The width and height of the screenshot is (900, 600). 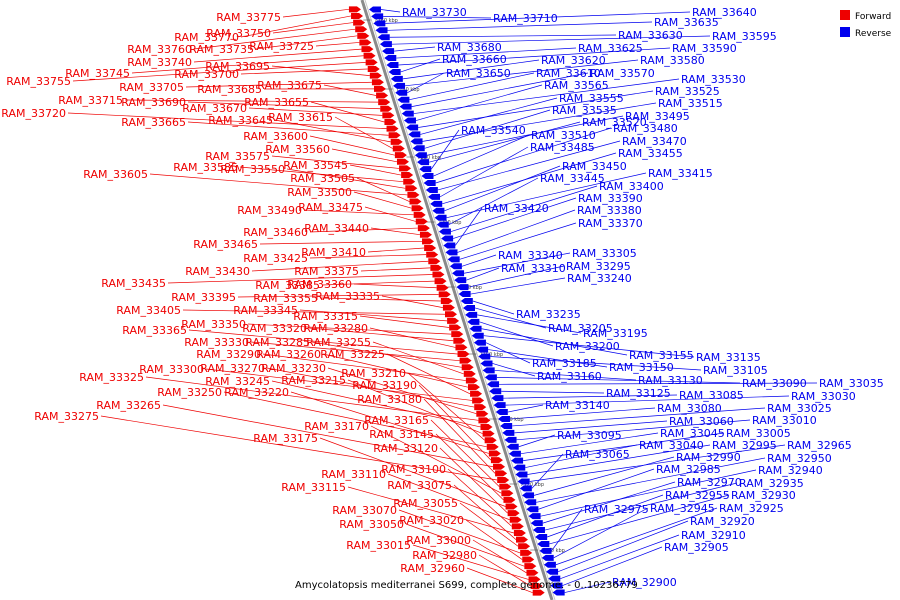 What do you see at coordinates (240, 120) in the screenshot?
I see `gene-label-RAM_33645: RAM_33645` at bounding box center [240, 120].